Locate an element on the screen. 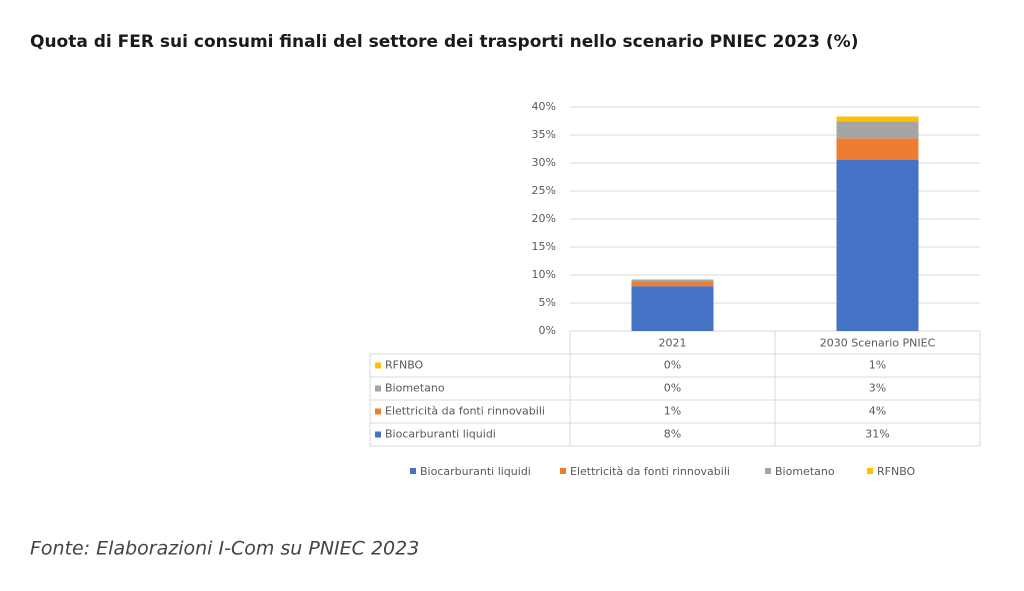  y-tick-label: 0% is located at coordinates (547, 330).